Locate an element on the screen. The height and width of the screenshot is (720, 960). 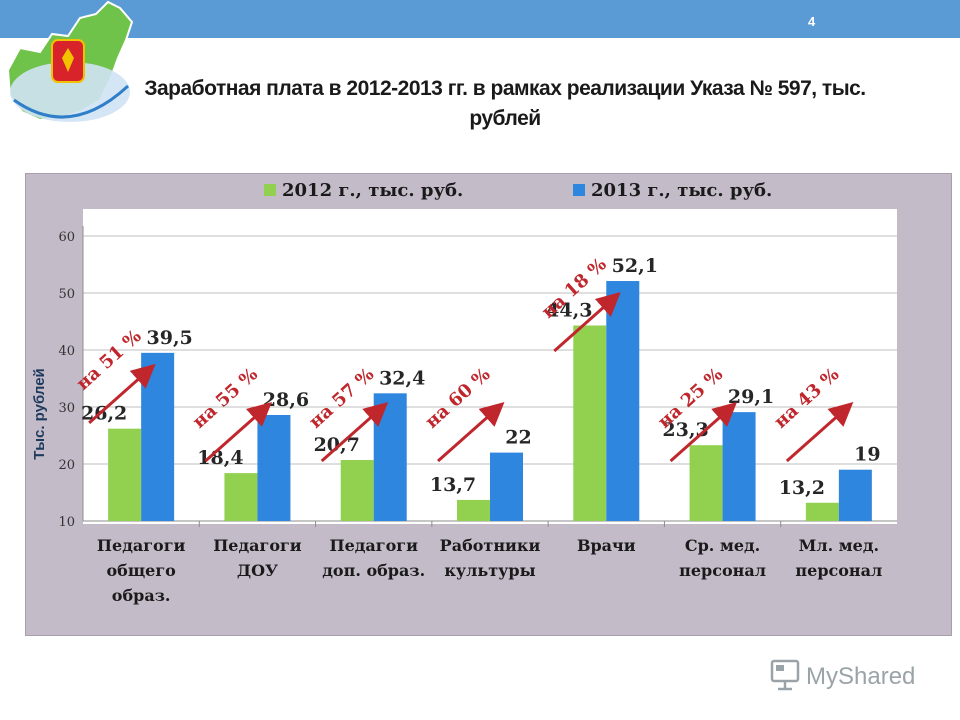
bar-value-label: 18,4 is located at coordinates (220, 458).